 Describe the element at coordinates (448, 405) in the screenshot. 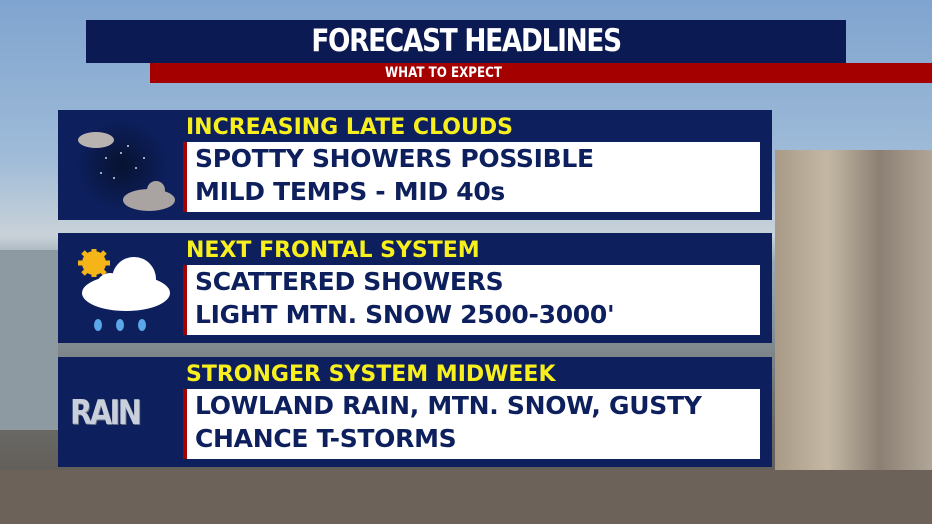

I see `detail-line: LOWLAND RAIN, MTN. SNOW, GUSTY` at that location.